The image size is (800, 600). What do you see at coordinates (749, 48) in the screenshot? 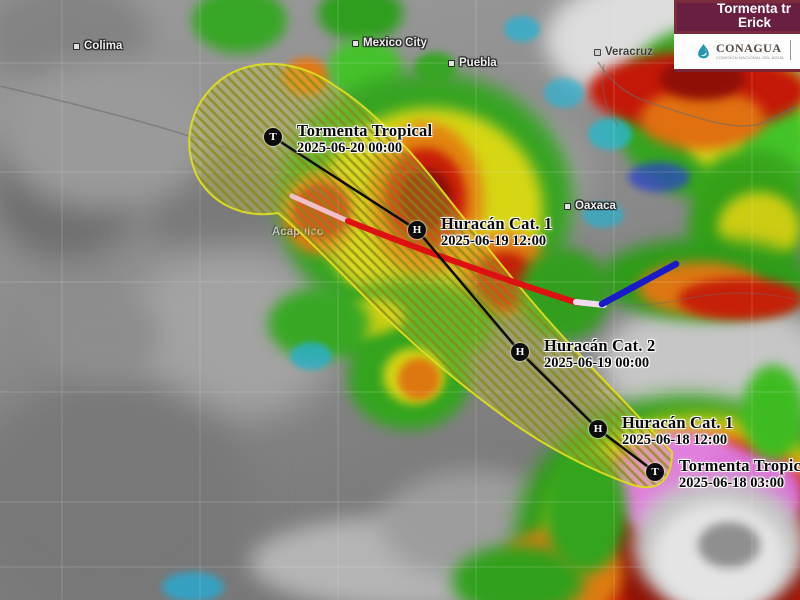
I see `agency-name: CONAGUA` at bounding box center [749, 48].